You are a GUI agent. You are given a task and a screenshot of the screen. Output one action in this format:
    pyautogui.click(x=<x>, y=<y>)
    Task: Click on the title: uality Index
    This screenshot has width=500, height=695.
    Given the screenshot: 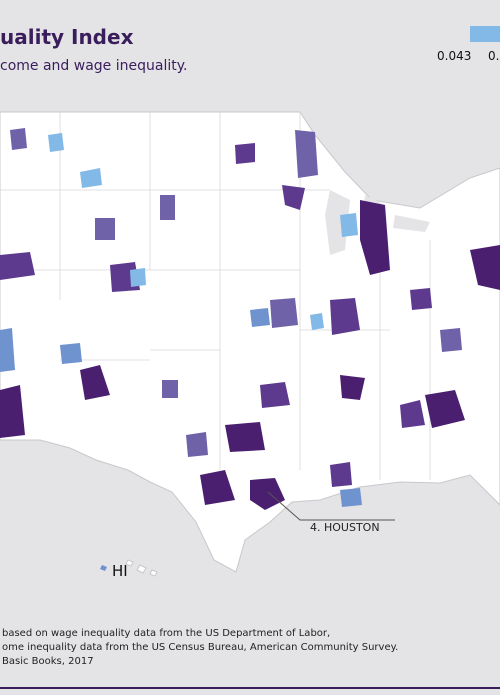 What is the action you would take?
    pyautogui.click(x=67, y=37)
    